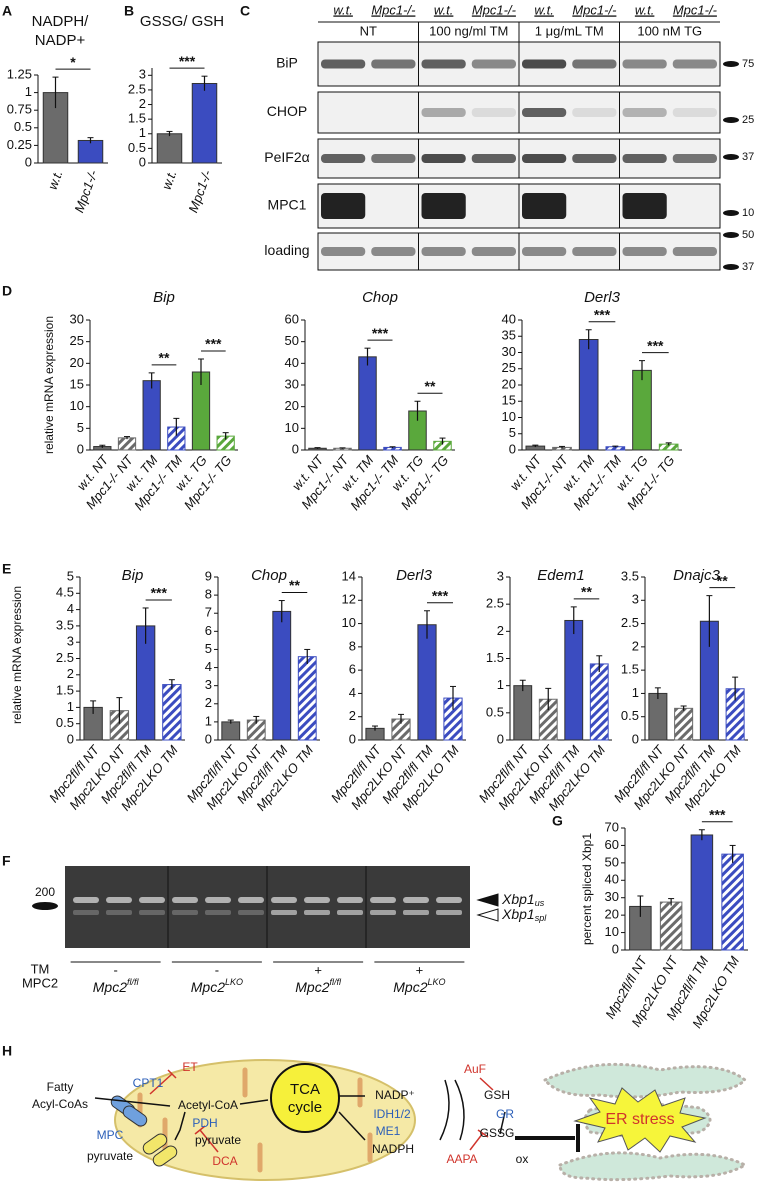  Describe the element at coordinates (300, 1110) in the screenshot. I see `arrows` at that location.